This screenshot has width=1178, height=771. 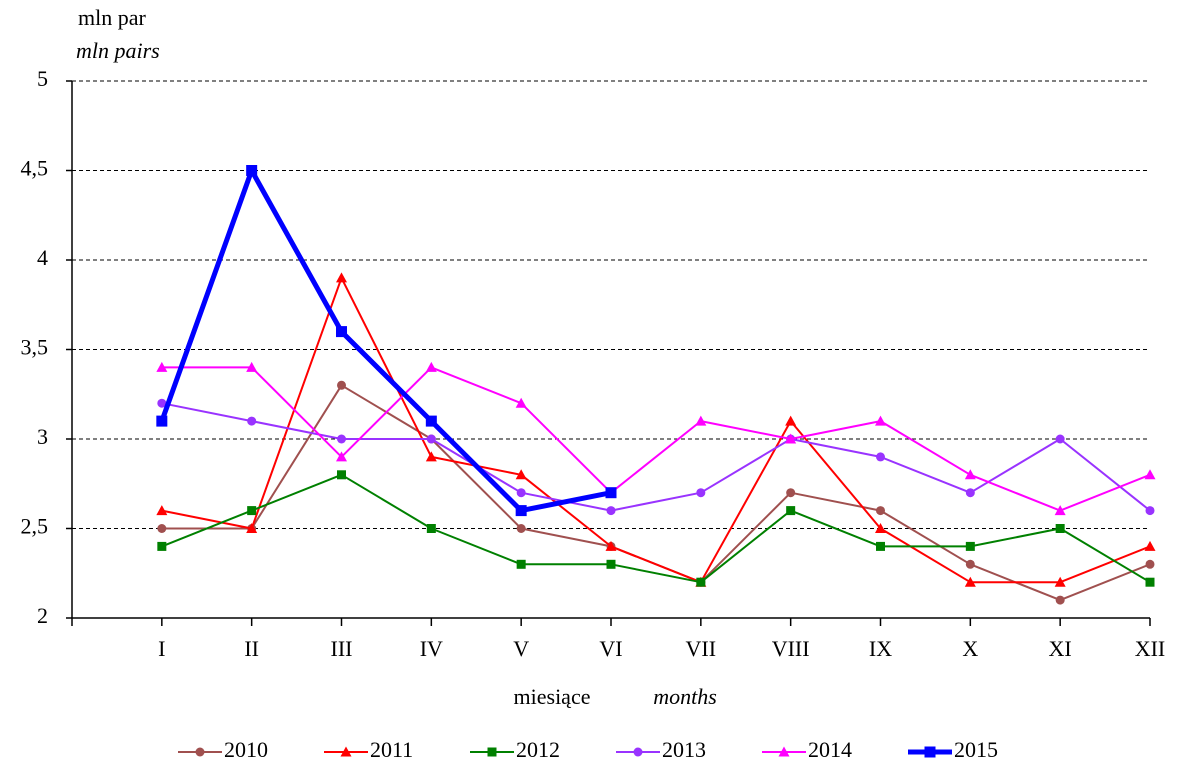 I want to click on x-tick-label: VI, so click(x=610, y=648).